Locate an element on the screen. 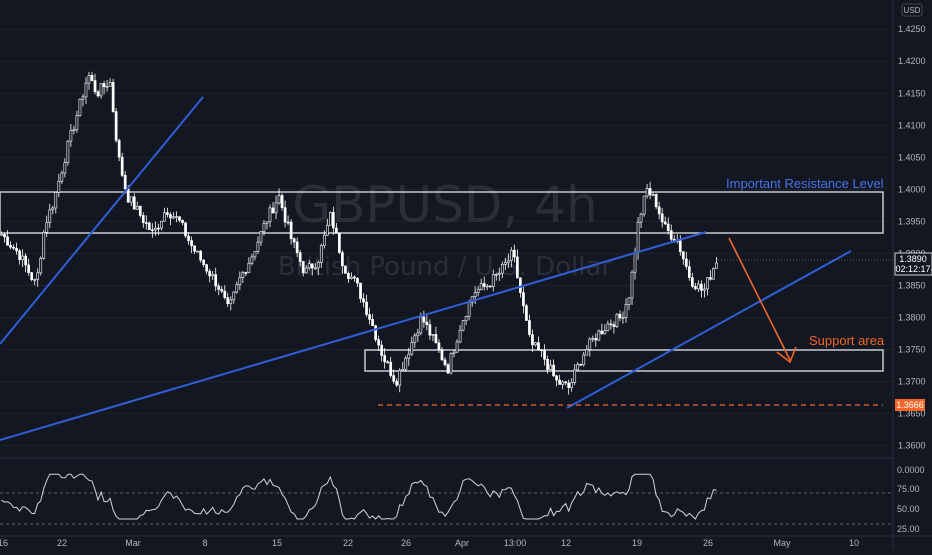 The image size is (932, 555). time-label: 10 is located at coordinates (854, 543).